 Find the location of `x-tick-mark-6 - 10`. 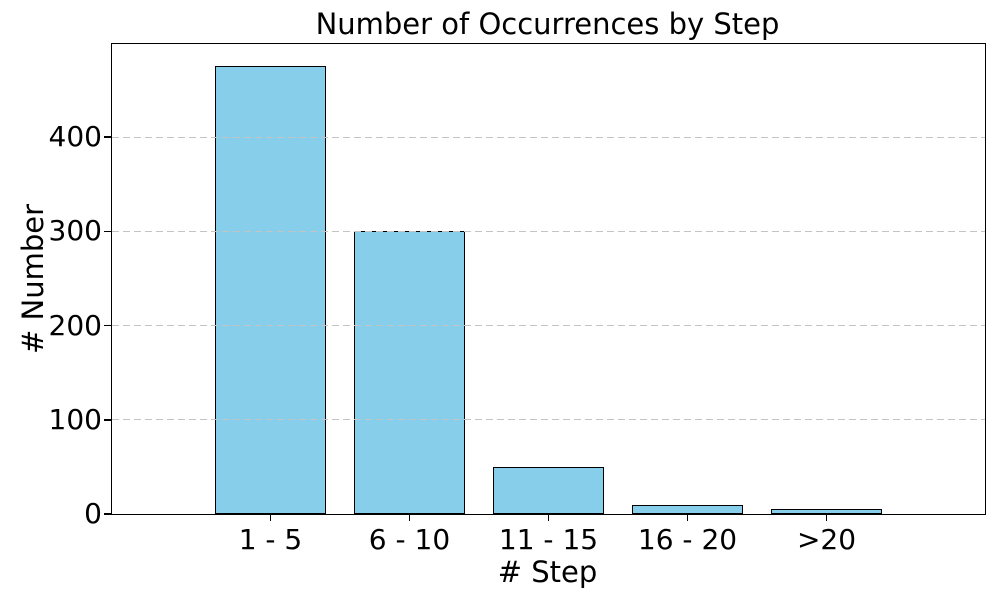

x-tick-mark-6 - 10 is located at coordinates (409, 517).